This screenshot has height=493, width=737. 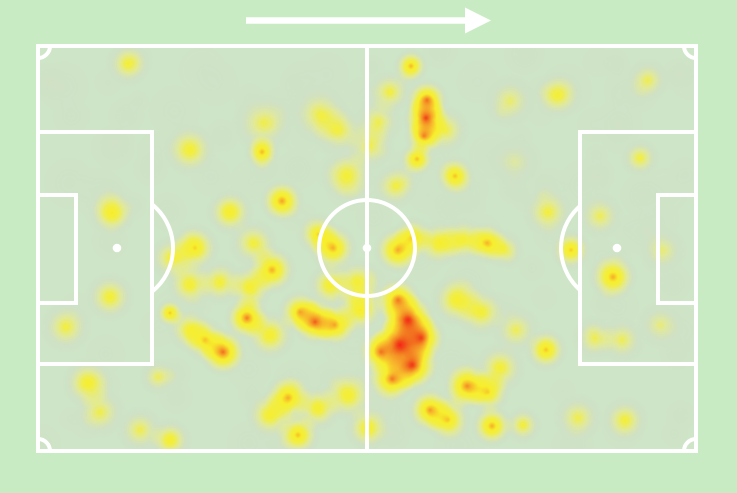 I want to click on center-spot, so click(x=367, y=248).